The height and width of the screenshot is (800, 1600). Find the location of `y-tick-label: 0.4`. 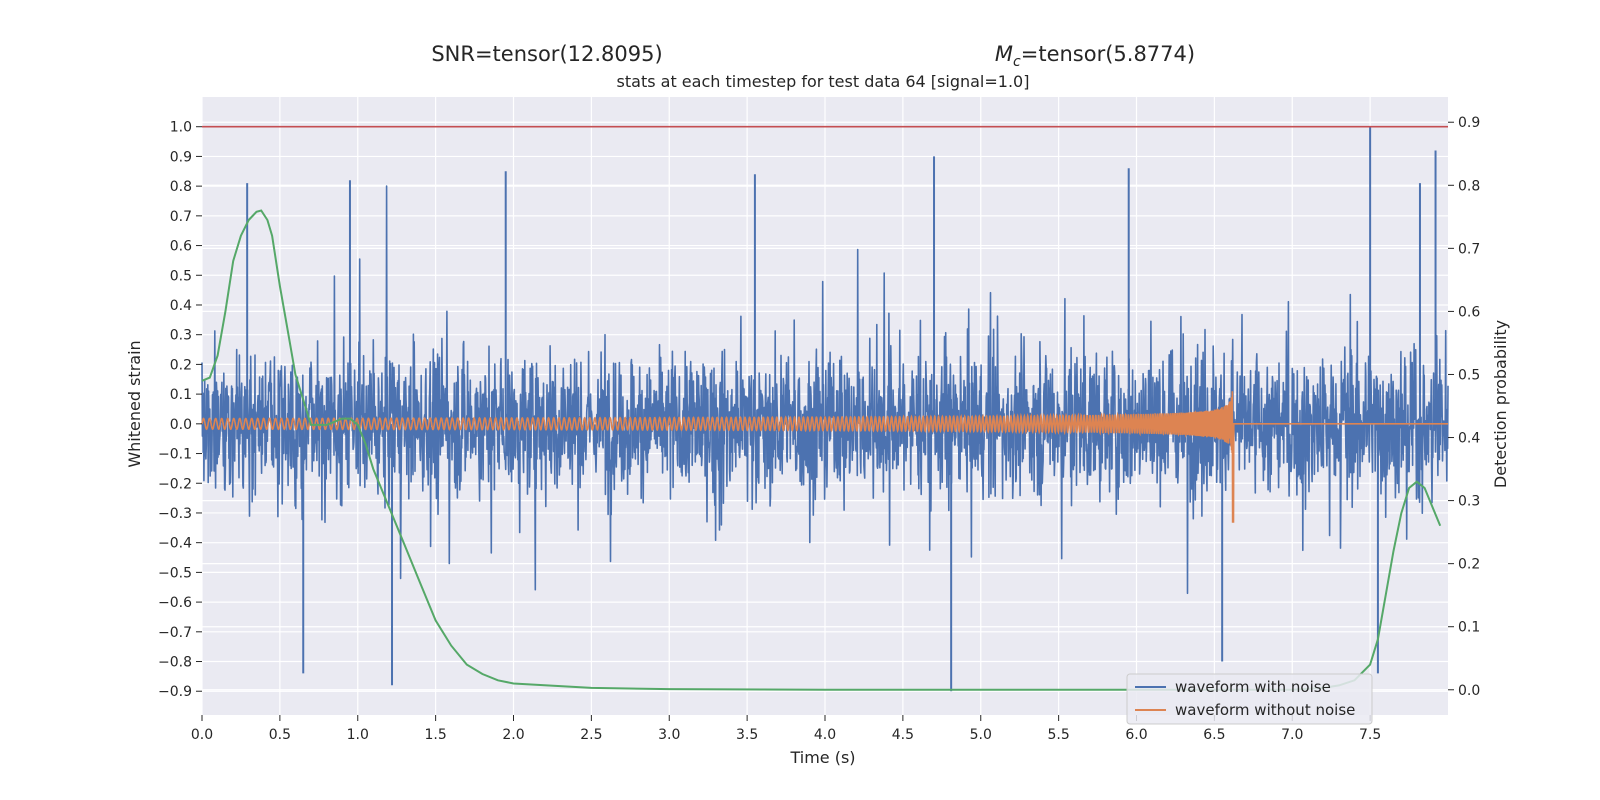

y-tick-label: 0.4 is located at coordinates (181, 306).